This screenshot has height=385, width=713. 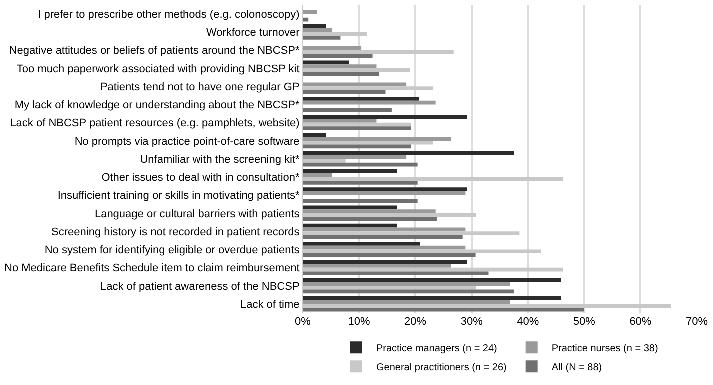 What do you see at coordinates (303, 322) in the screenshot?
I see `x-tick-label: 0%` at bounding box center [303, 322].